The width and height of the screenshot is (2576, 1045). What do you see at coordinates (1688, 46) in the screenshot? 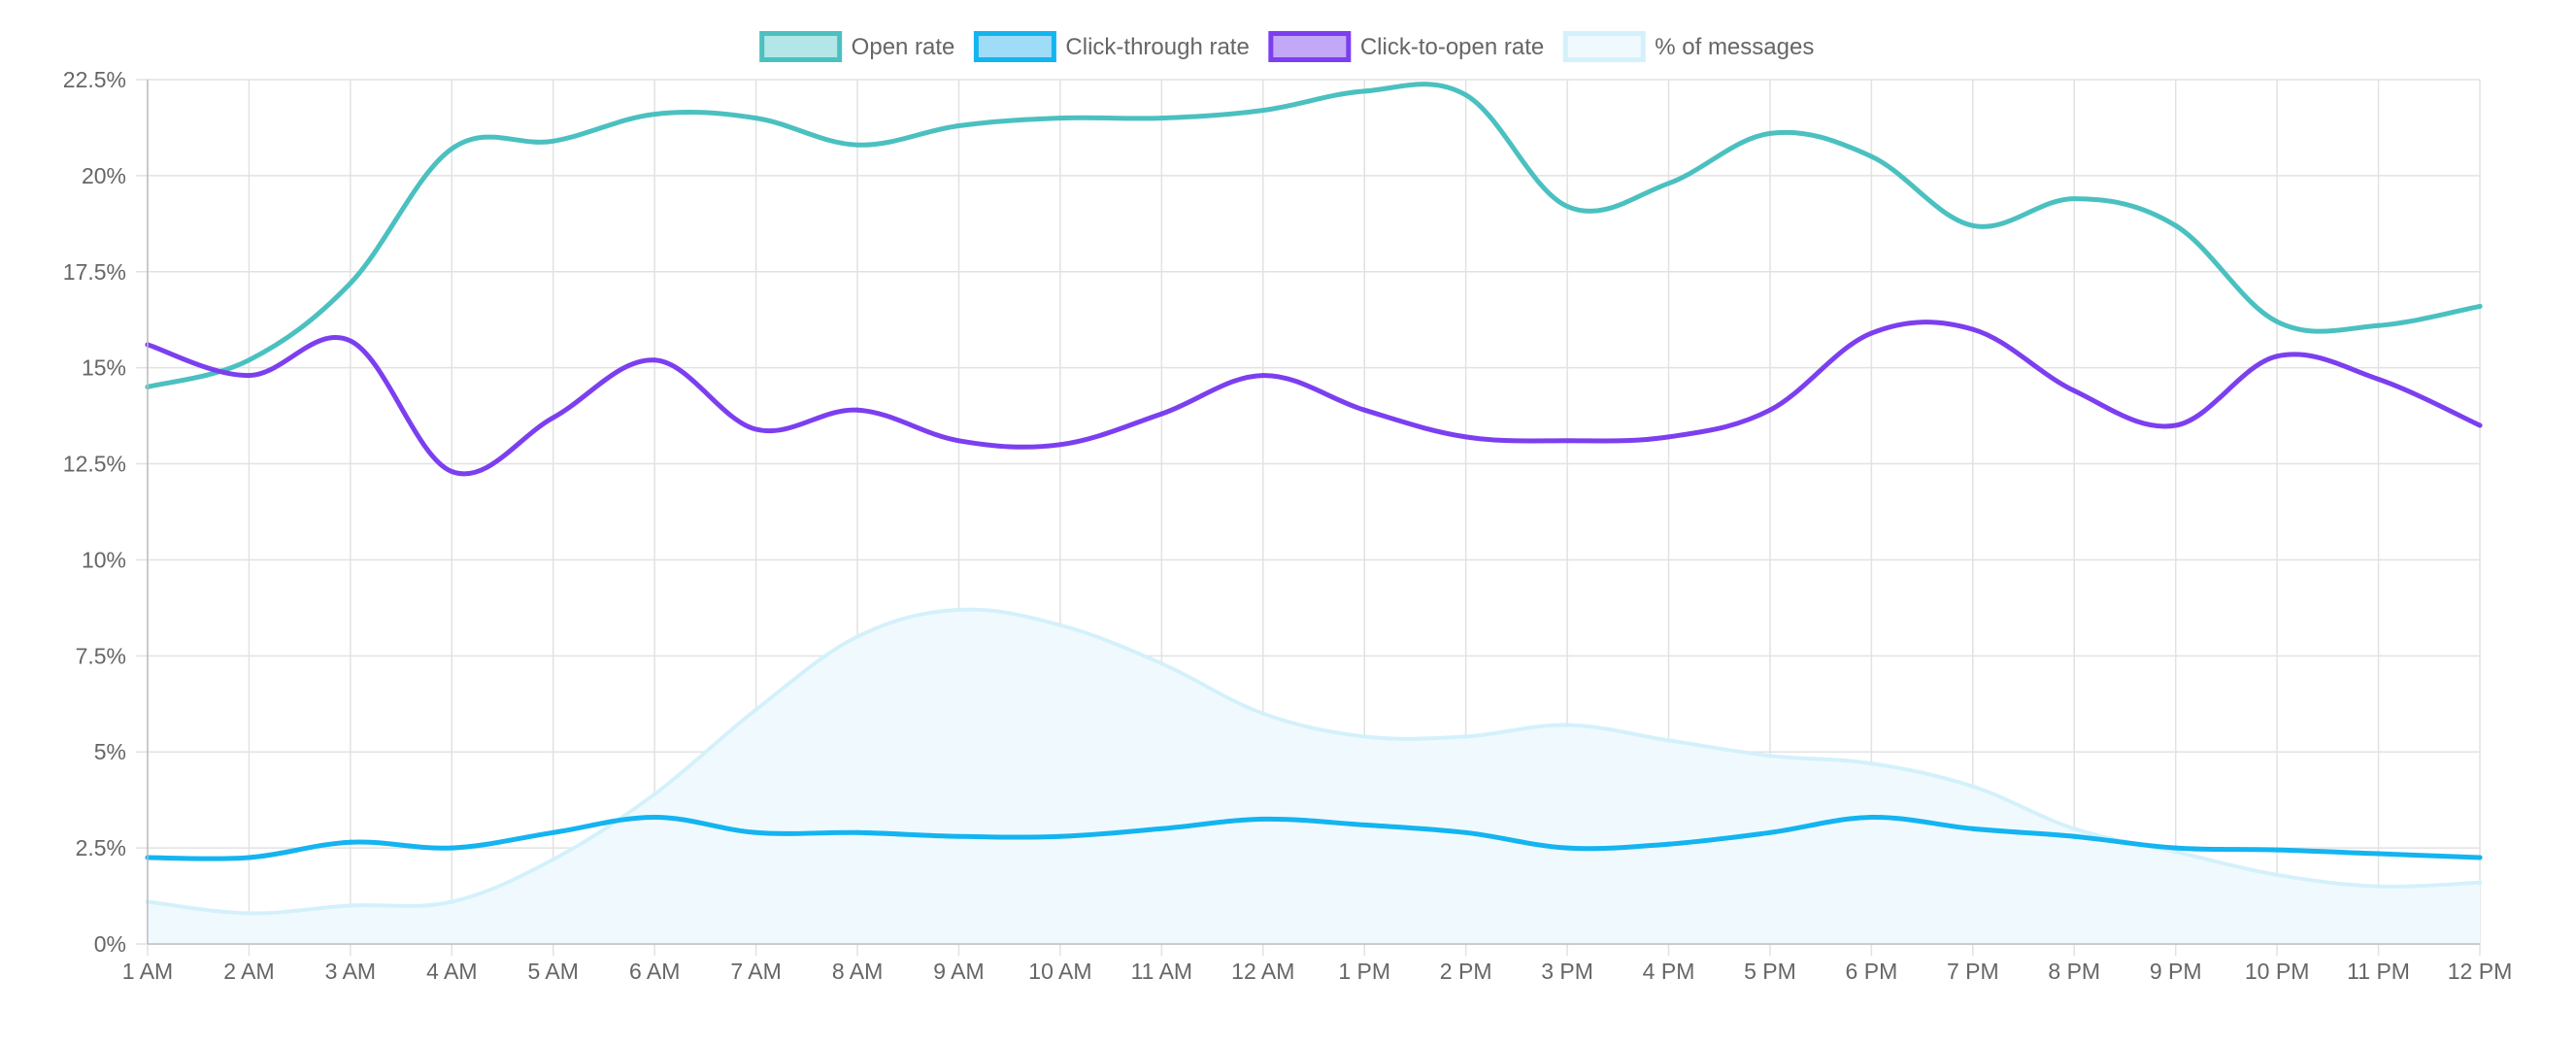
I see `legend-item-pct-of-messages: % of messages` at bounding box center [1688, 46].